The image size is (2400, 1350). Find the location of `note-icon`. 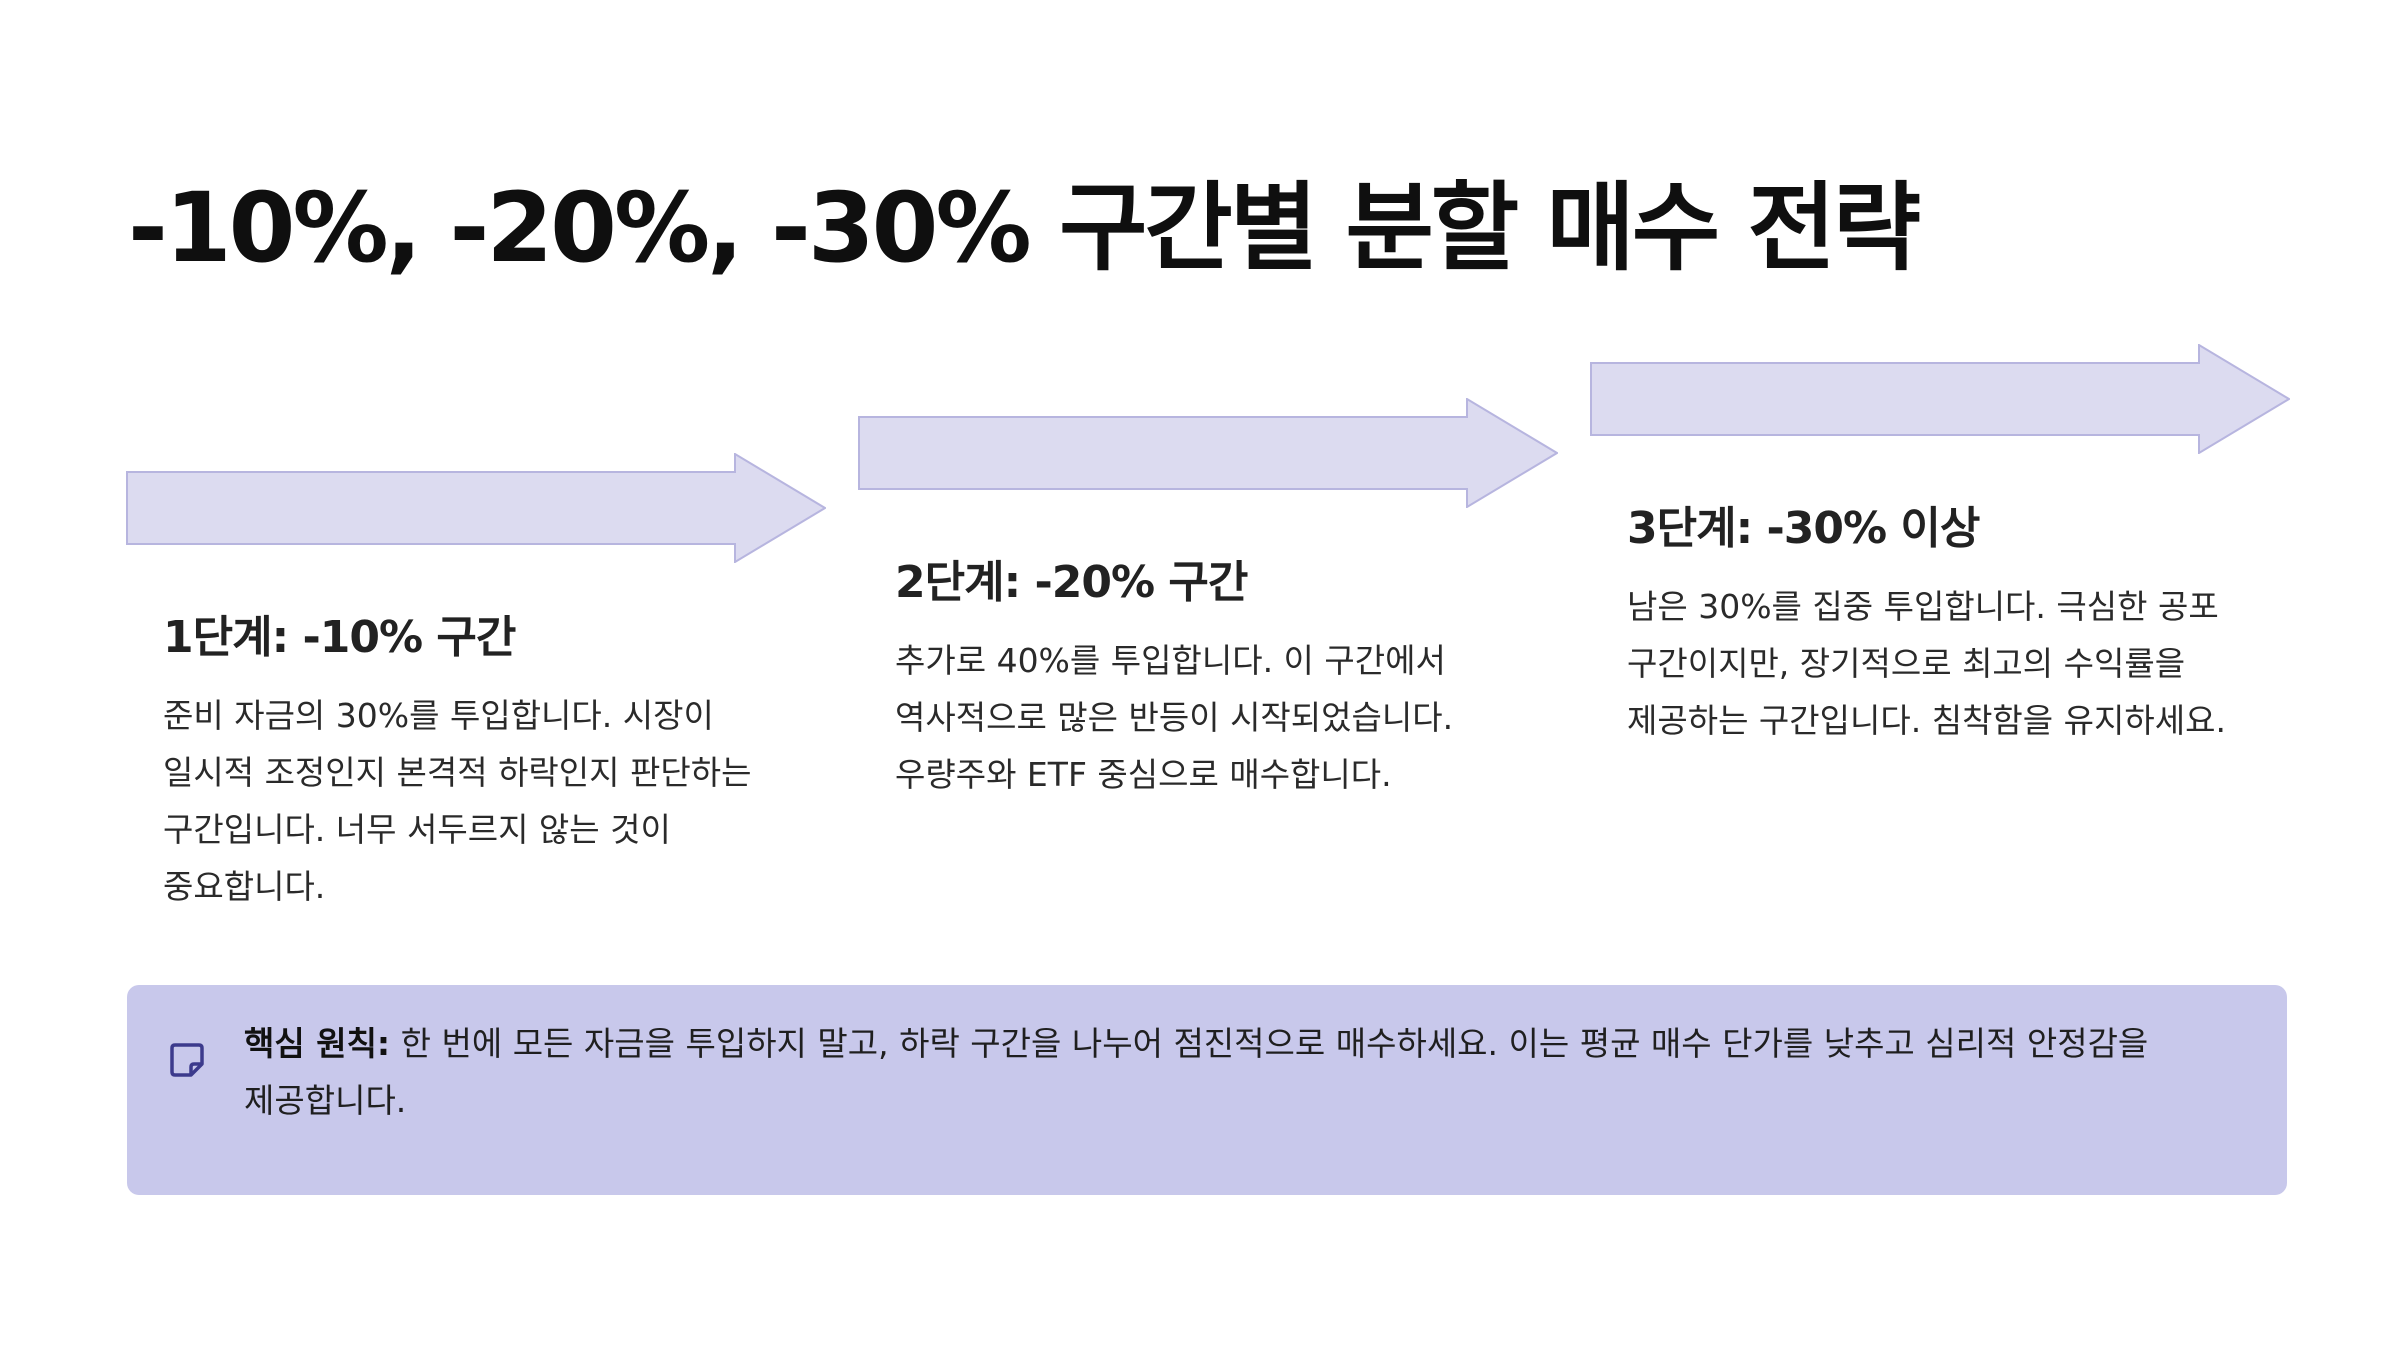

note-icon is located at coordinates (187, 1060).